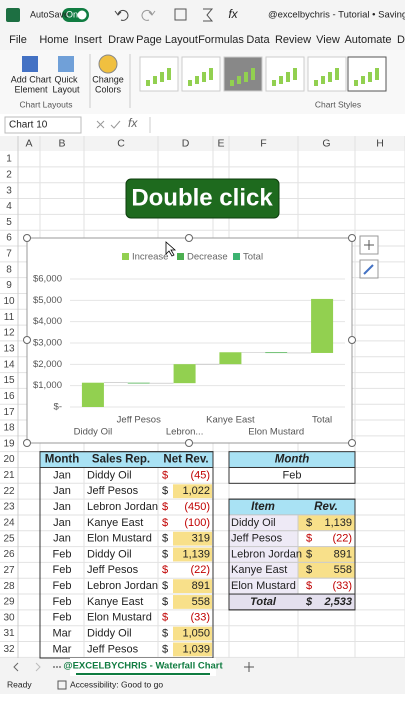 The height and width of the screenshot is (720, 405). I want to click on name-box, so click(43, 125).